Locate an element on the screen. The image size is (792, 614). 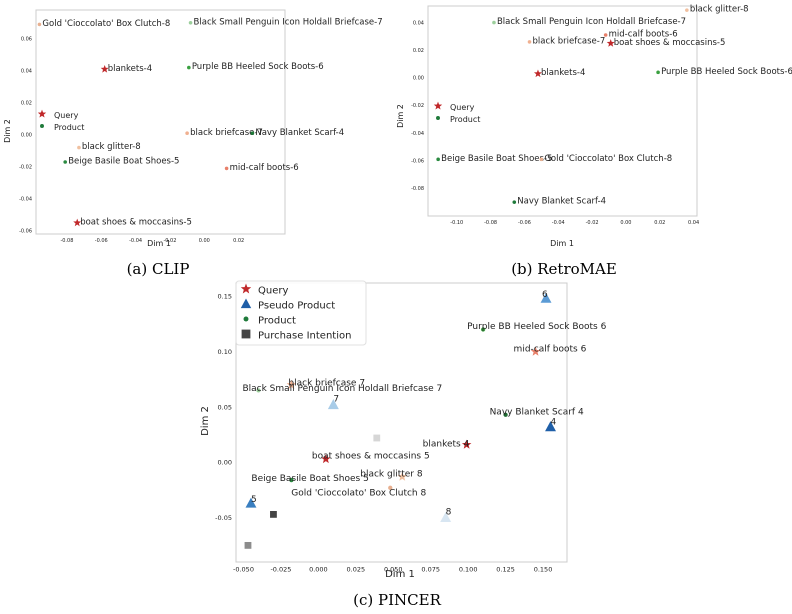
y-tick-label: 0.10 is located at coordinates (225, 352).